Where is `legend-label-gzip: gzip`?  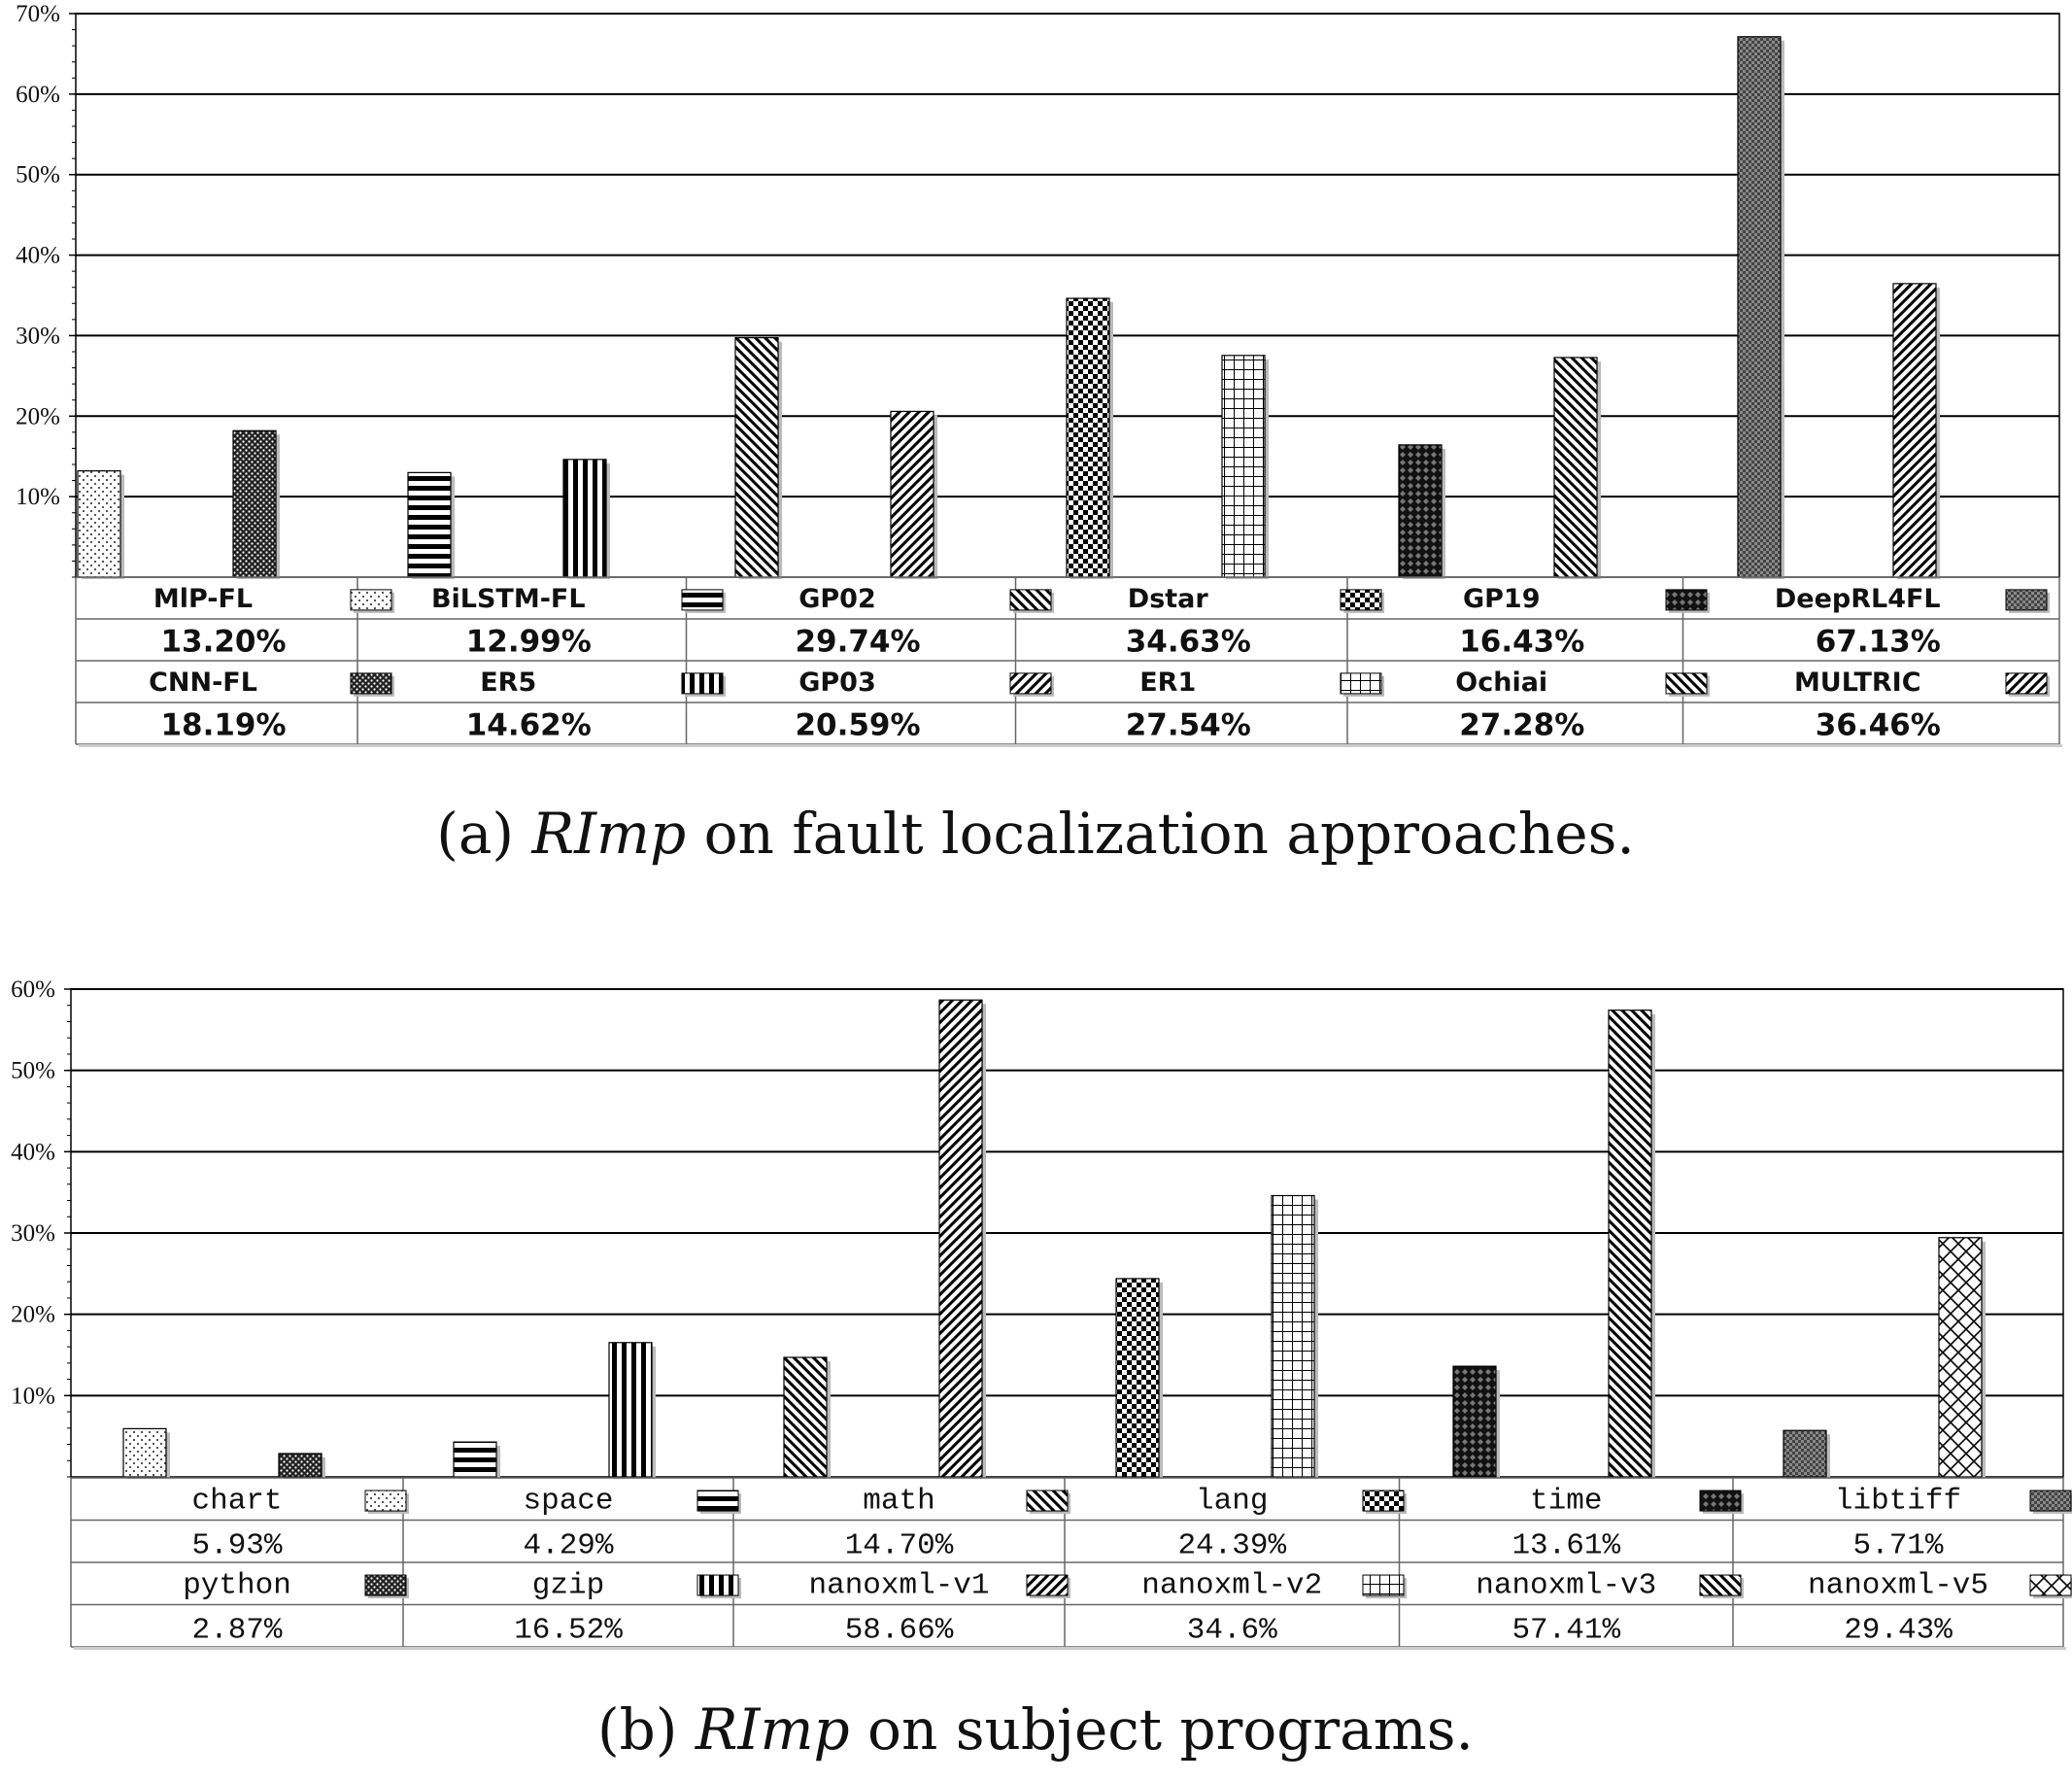 legend-label-gzip: gzip is located at coordinates (568, 1585).